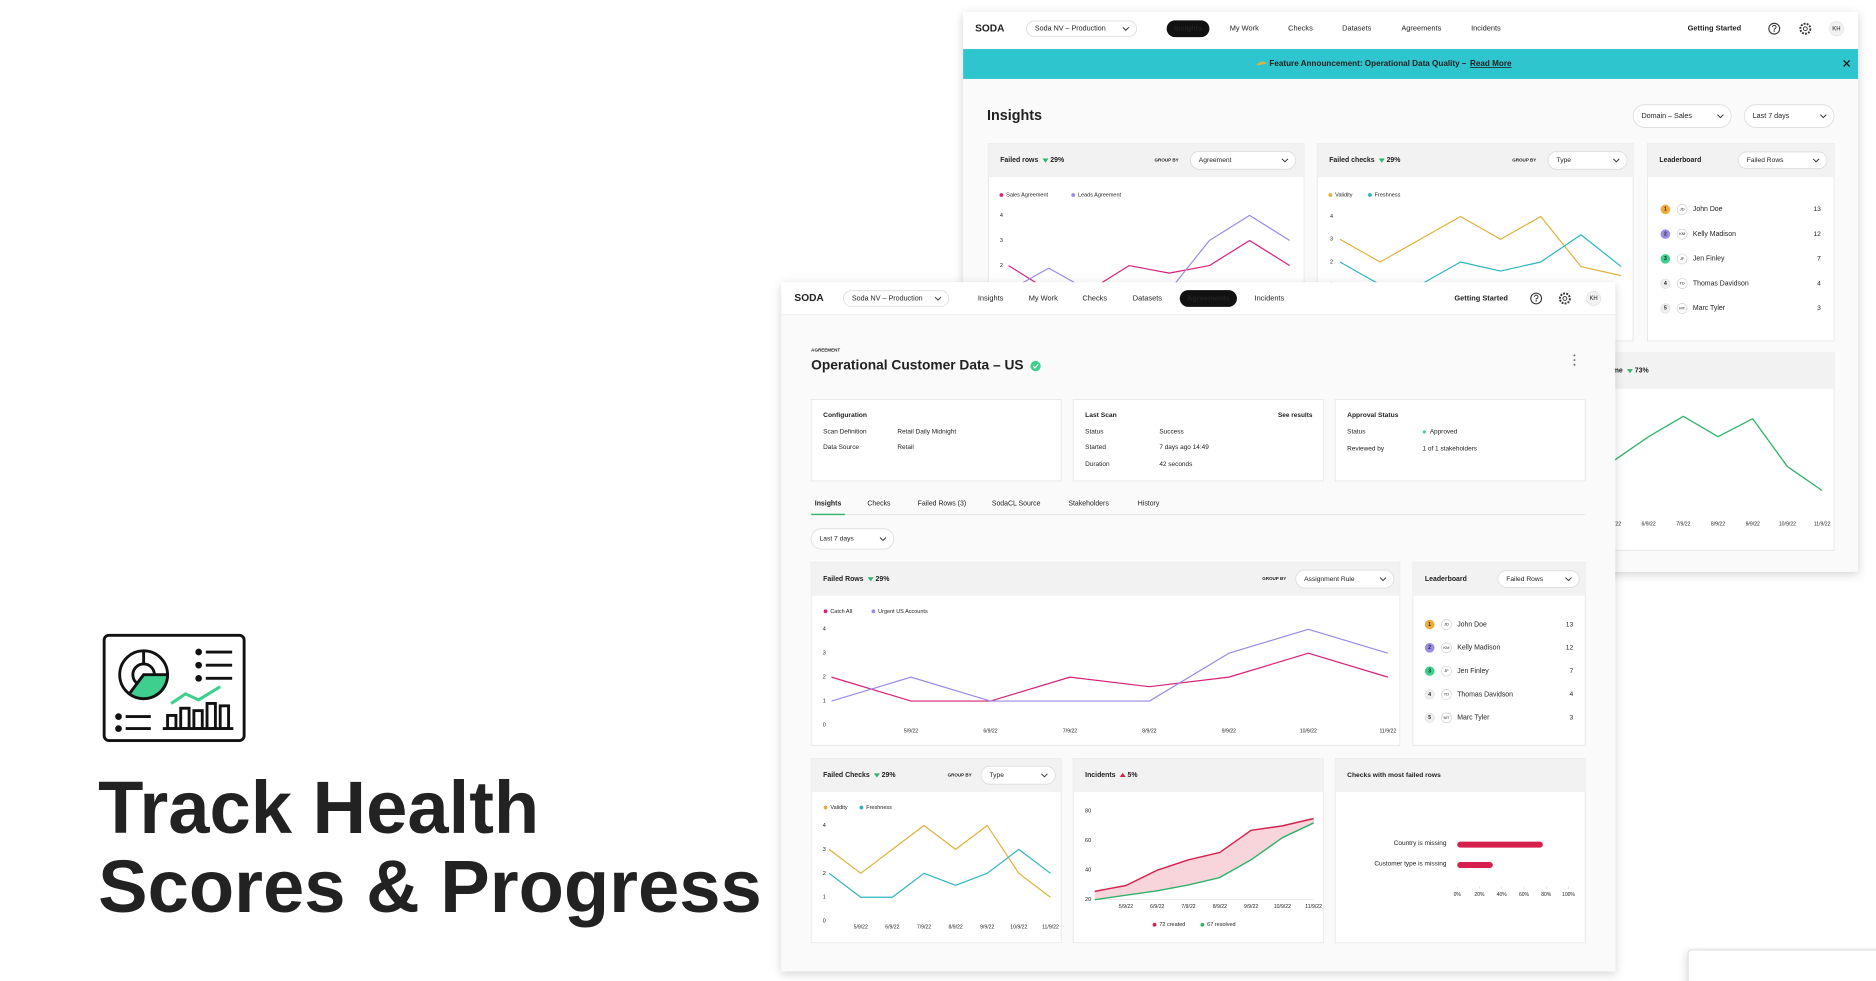  What do you see at coordinates (1524, 895) in the screenshot?
I see `x-tick-label: 60%` at bounding box center [1524, 895].